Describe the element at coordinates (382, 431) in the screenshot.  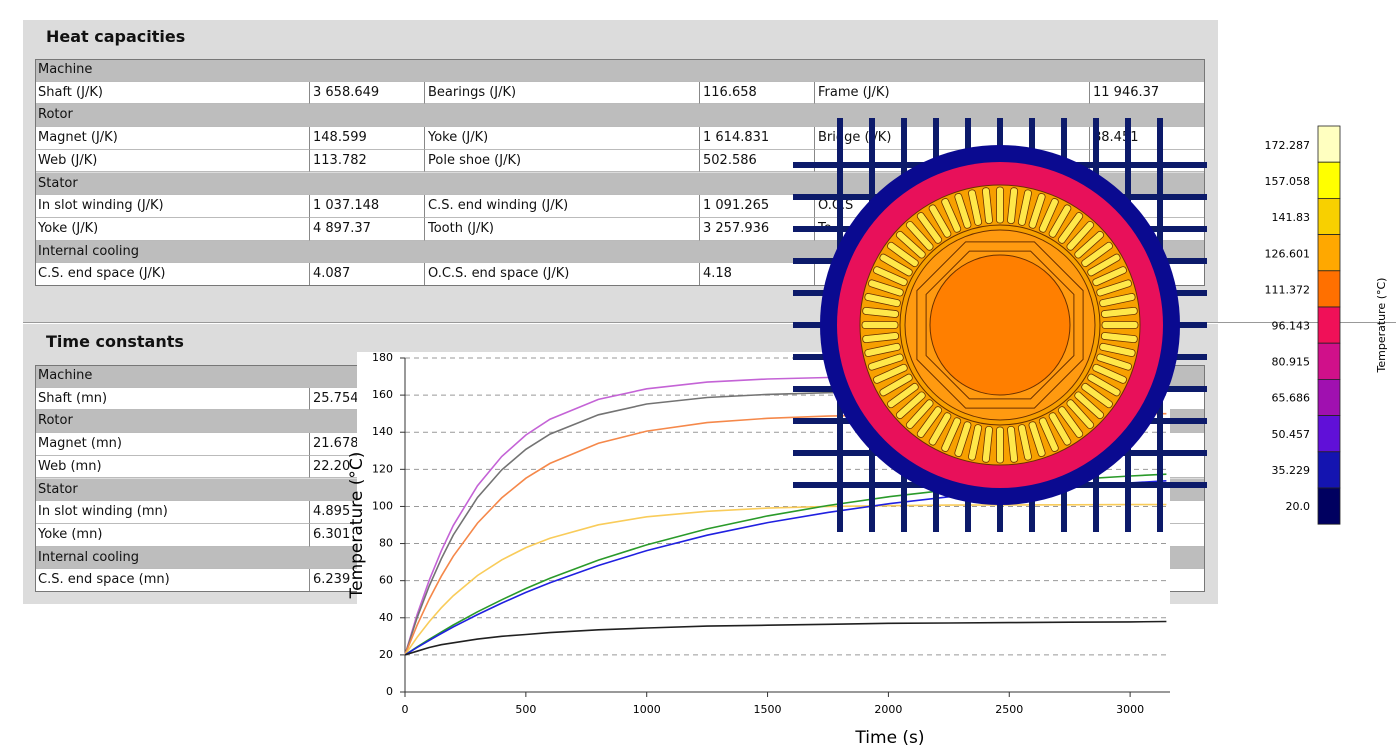
I see `y-tick-label: 140` at that location.